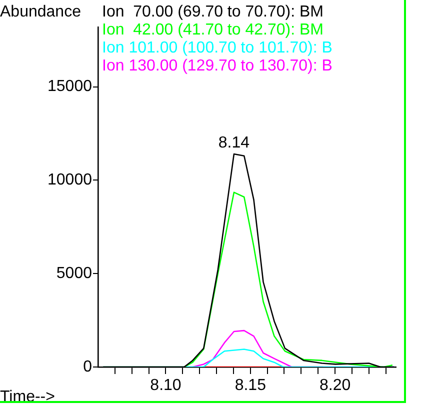 This screenshot has width=425, height=412. What do you see at coordinates (213, 11) in the screenshot?
I see `text: Ion 70.00 (69.70 to 70.70): BM` at bounding box center [213, 11].